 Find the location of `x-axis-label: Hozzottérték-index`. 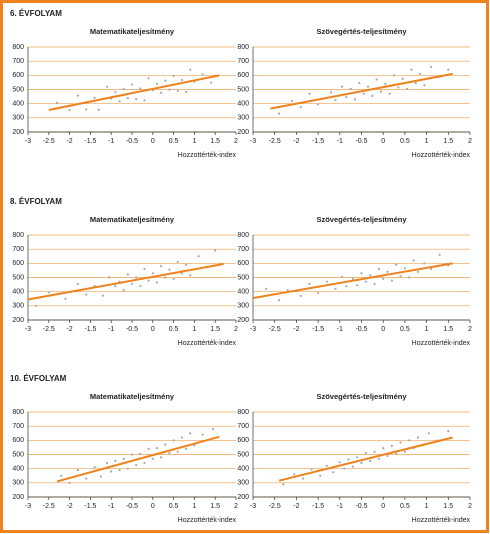

x-axis-label: Hozzottérték-index is located at coordinates (207, 155).